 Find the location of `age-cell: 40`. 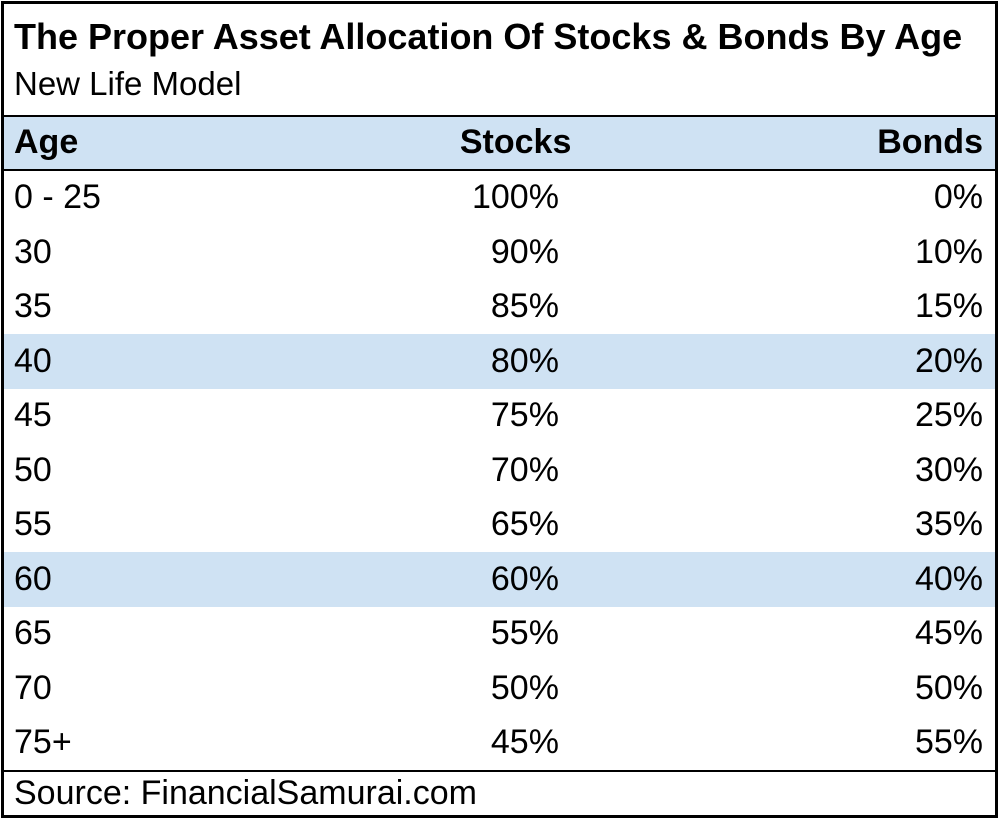

age-cell: 40 is located at coordinates (33, 360).